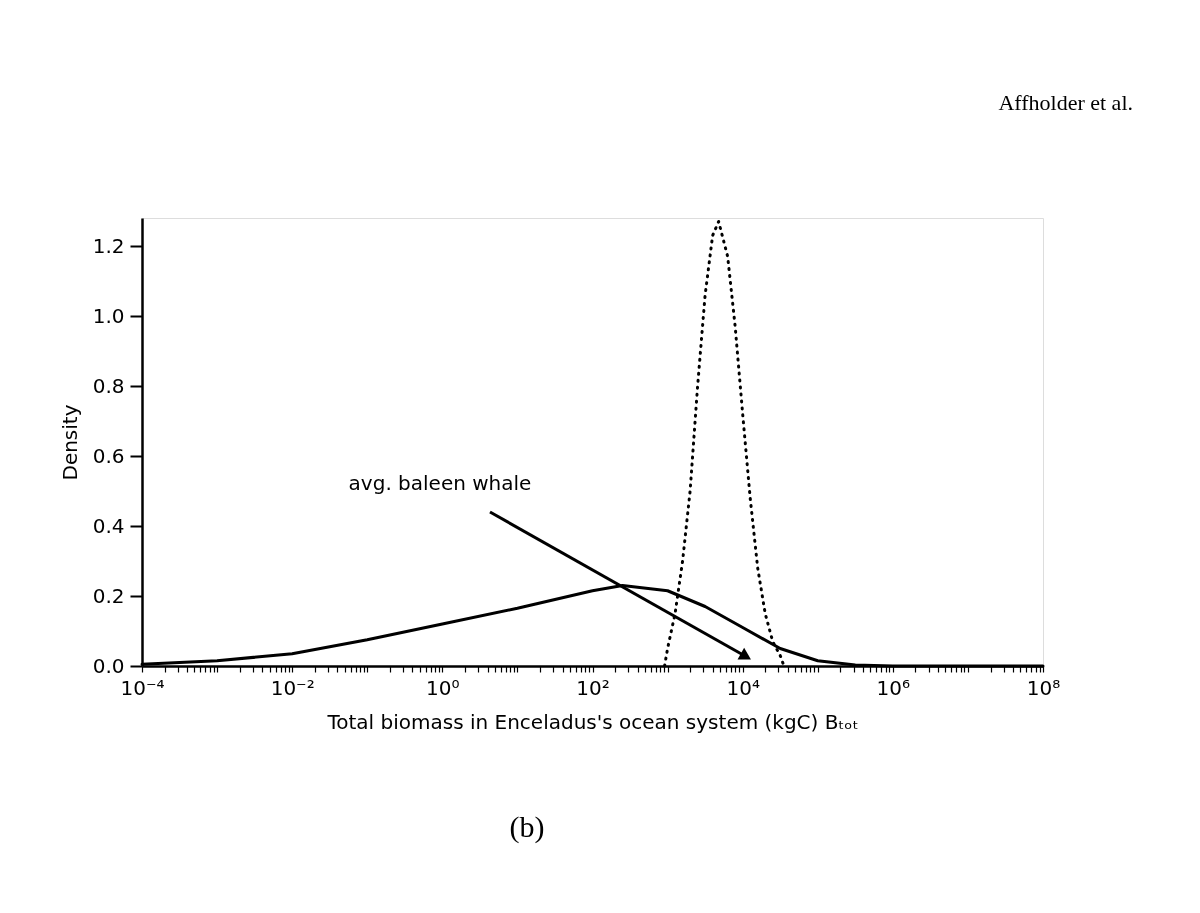  I want to click on y-tick-label: 0.2, so click(108, 595).